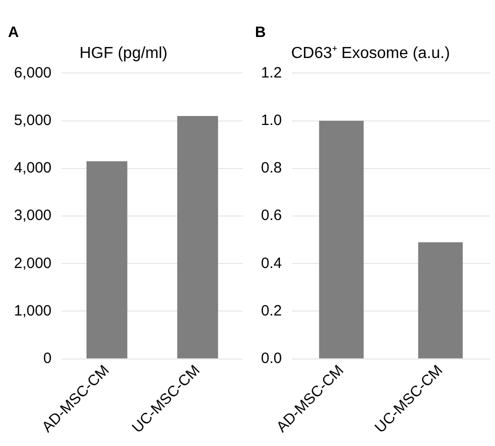  I want to click on text: B, so click(260, 32).